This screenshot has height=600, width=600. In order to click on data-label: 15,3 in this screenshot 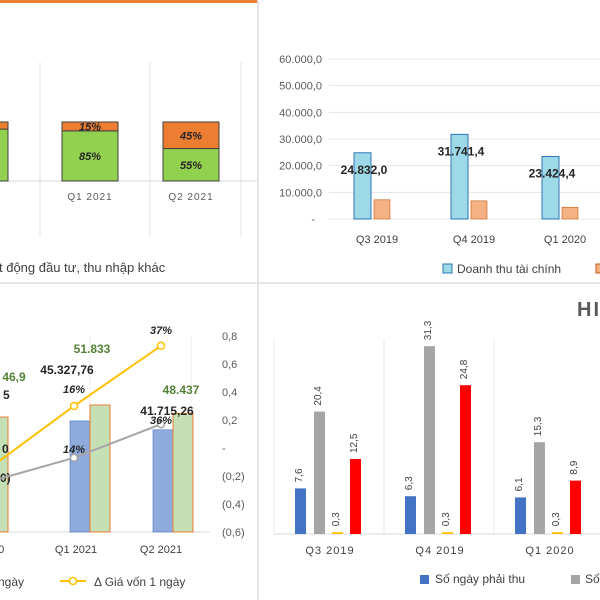, I will do `click(538, 426)`.